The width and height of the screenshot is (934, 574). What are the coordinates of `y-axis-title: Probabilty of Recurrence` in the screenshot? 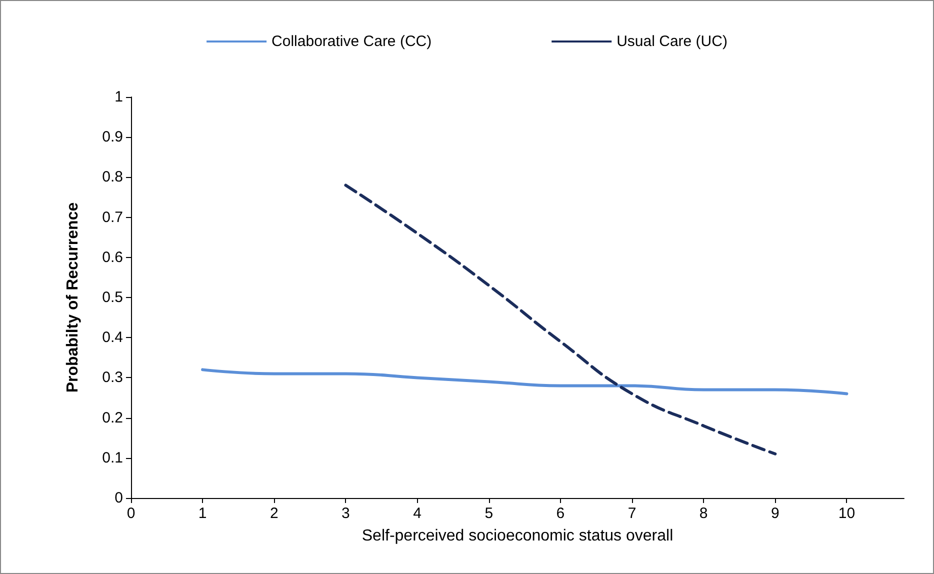 It's located at (73, 297).